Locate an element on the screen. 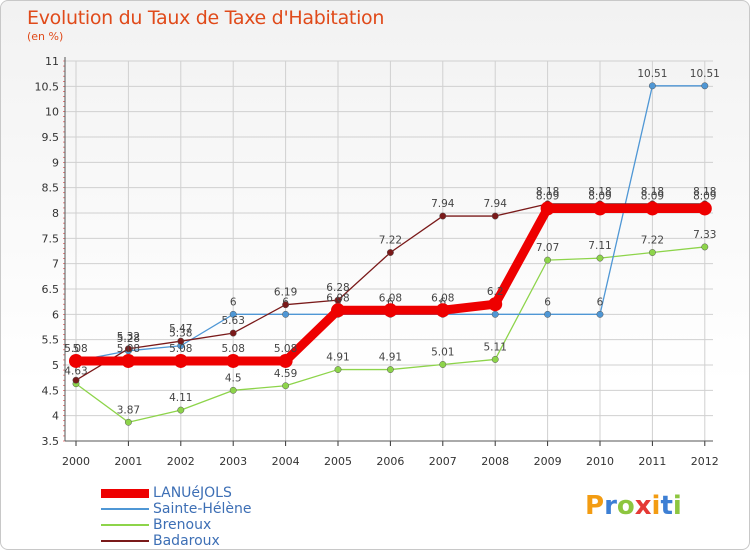 The width and height of the screenshot is (750, 550). y-tick-label: 6.5 is located at coordinates (51, 289).